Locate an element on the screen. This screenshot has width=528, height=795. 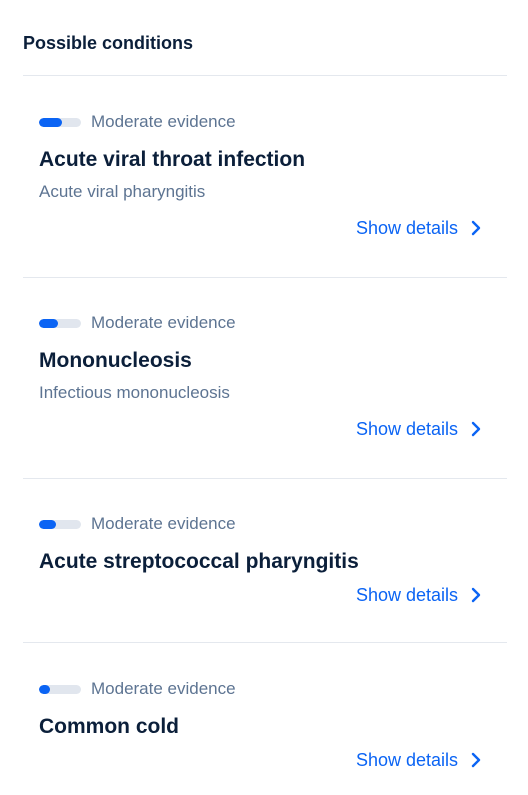
condition-subtitle: Infectious mononucleosis is located at coordinates (134, 393).